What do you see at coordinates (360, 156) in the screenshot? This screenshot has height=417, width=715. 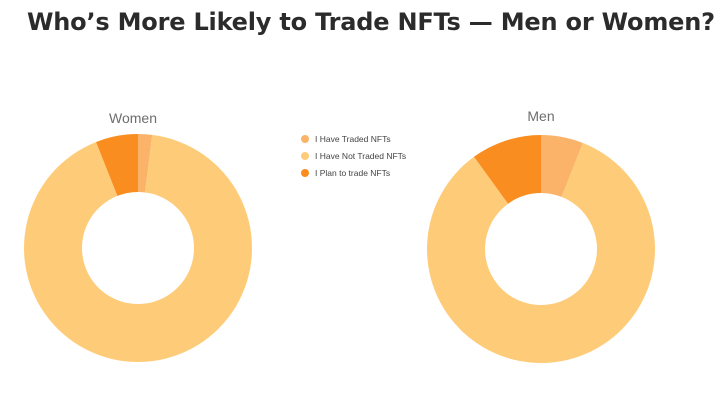 I see `legend-label-not-traded: I Have Not Traded NFTs` at bounding box center [360, 156].